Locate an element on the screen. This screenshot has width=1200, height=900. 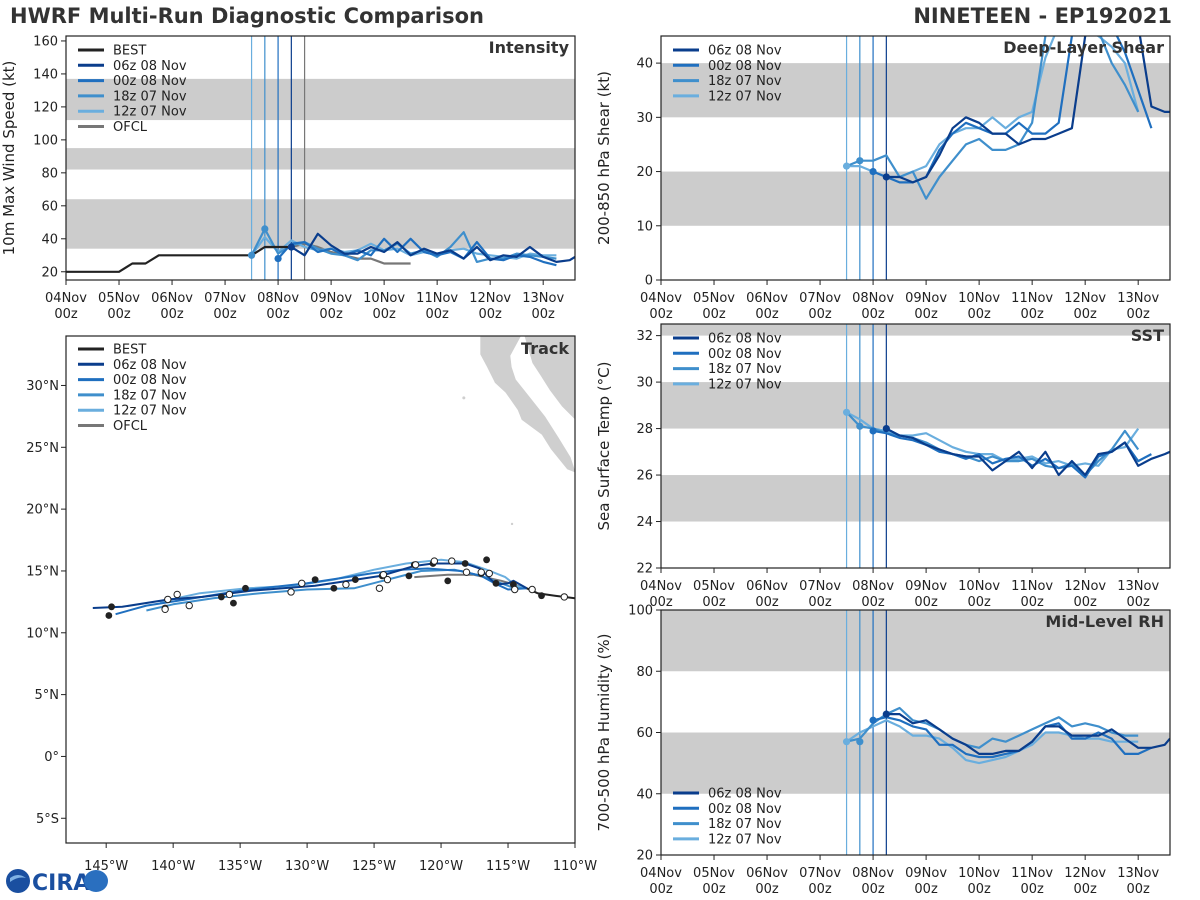
plot-area is located at coordinates (320, 158).